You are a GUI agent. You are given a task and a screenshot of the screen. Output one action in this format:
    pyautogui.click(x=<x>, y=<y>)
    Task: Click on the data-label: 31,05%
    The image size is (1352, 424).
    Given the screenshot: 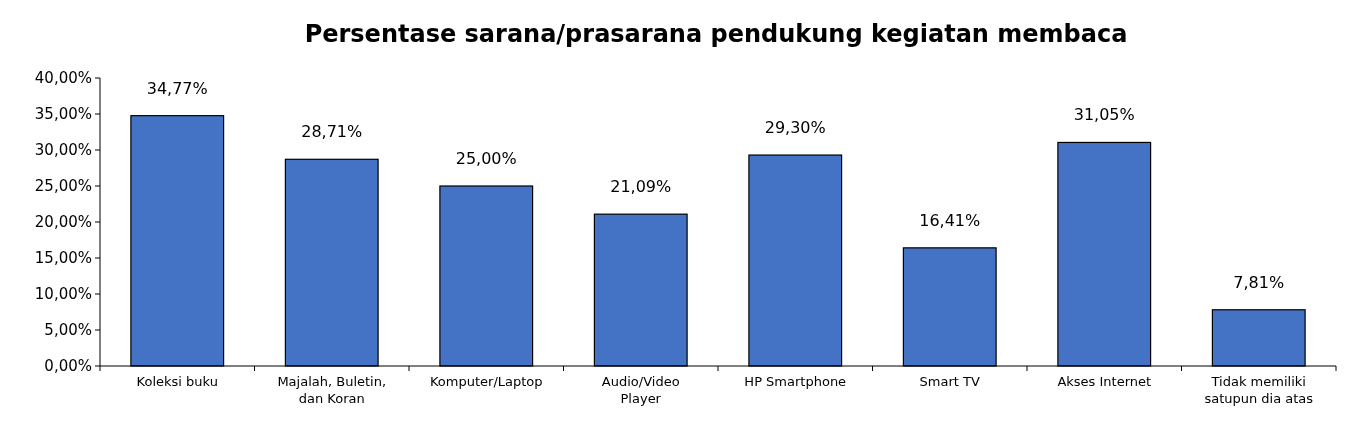 What is the action you would take?
    pyautogui.click(x=1104, y=115)
    